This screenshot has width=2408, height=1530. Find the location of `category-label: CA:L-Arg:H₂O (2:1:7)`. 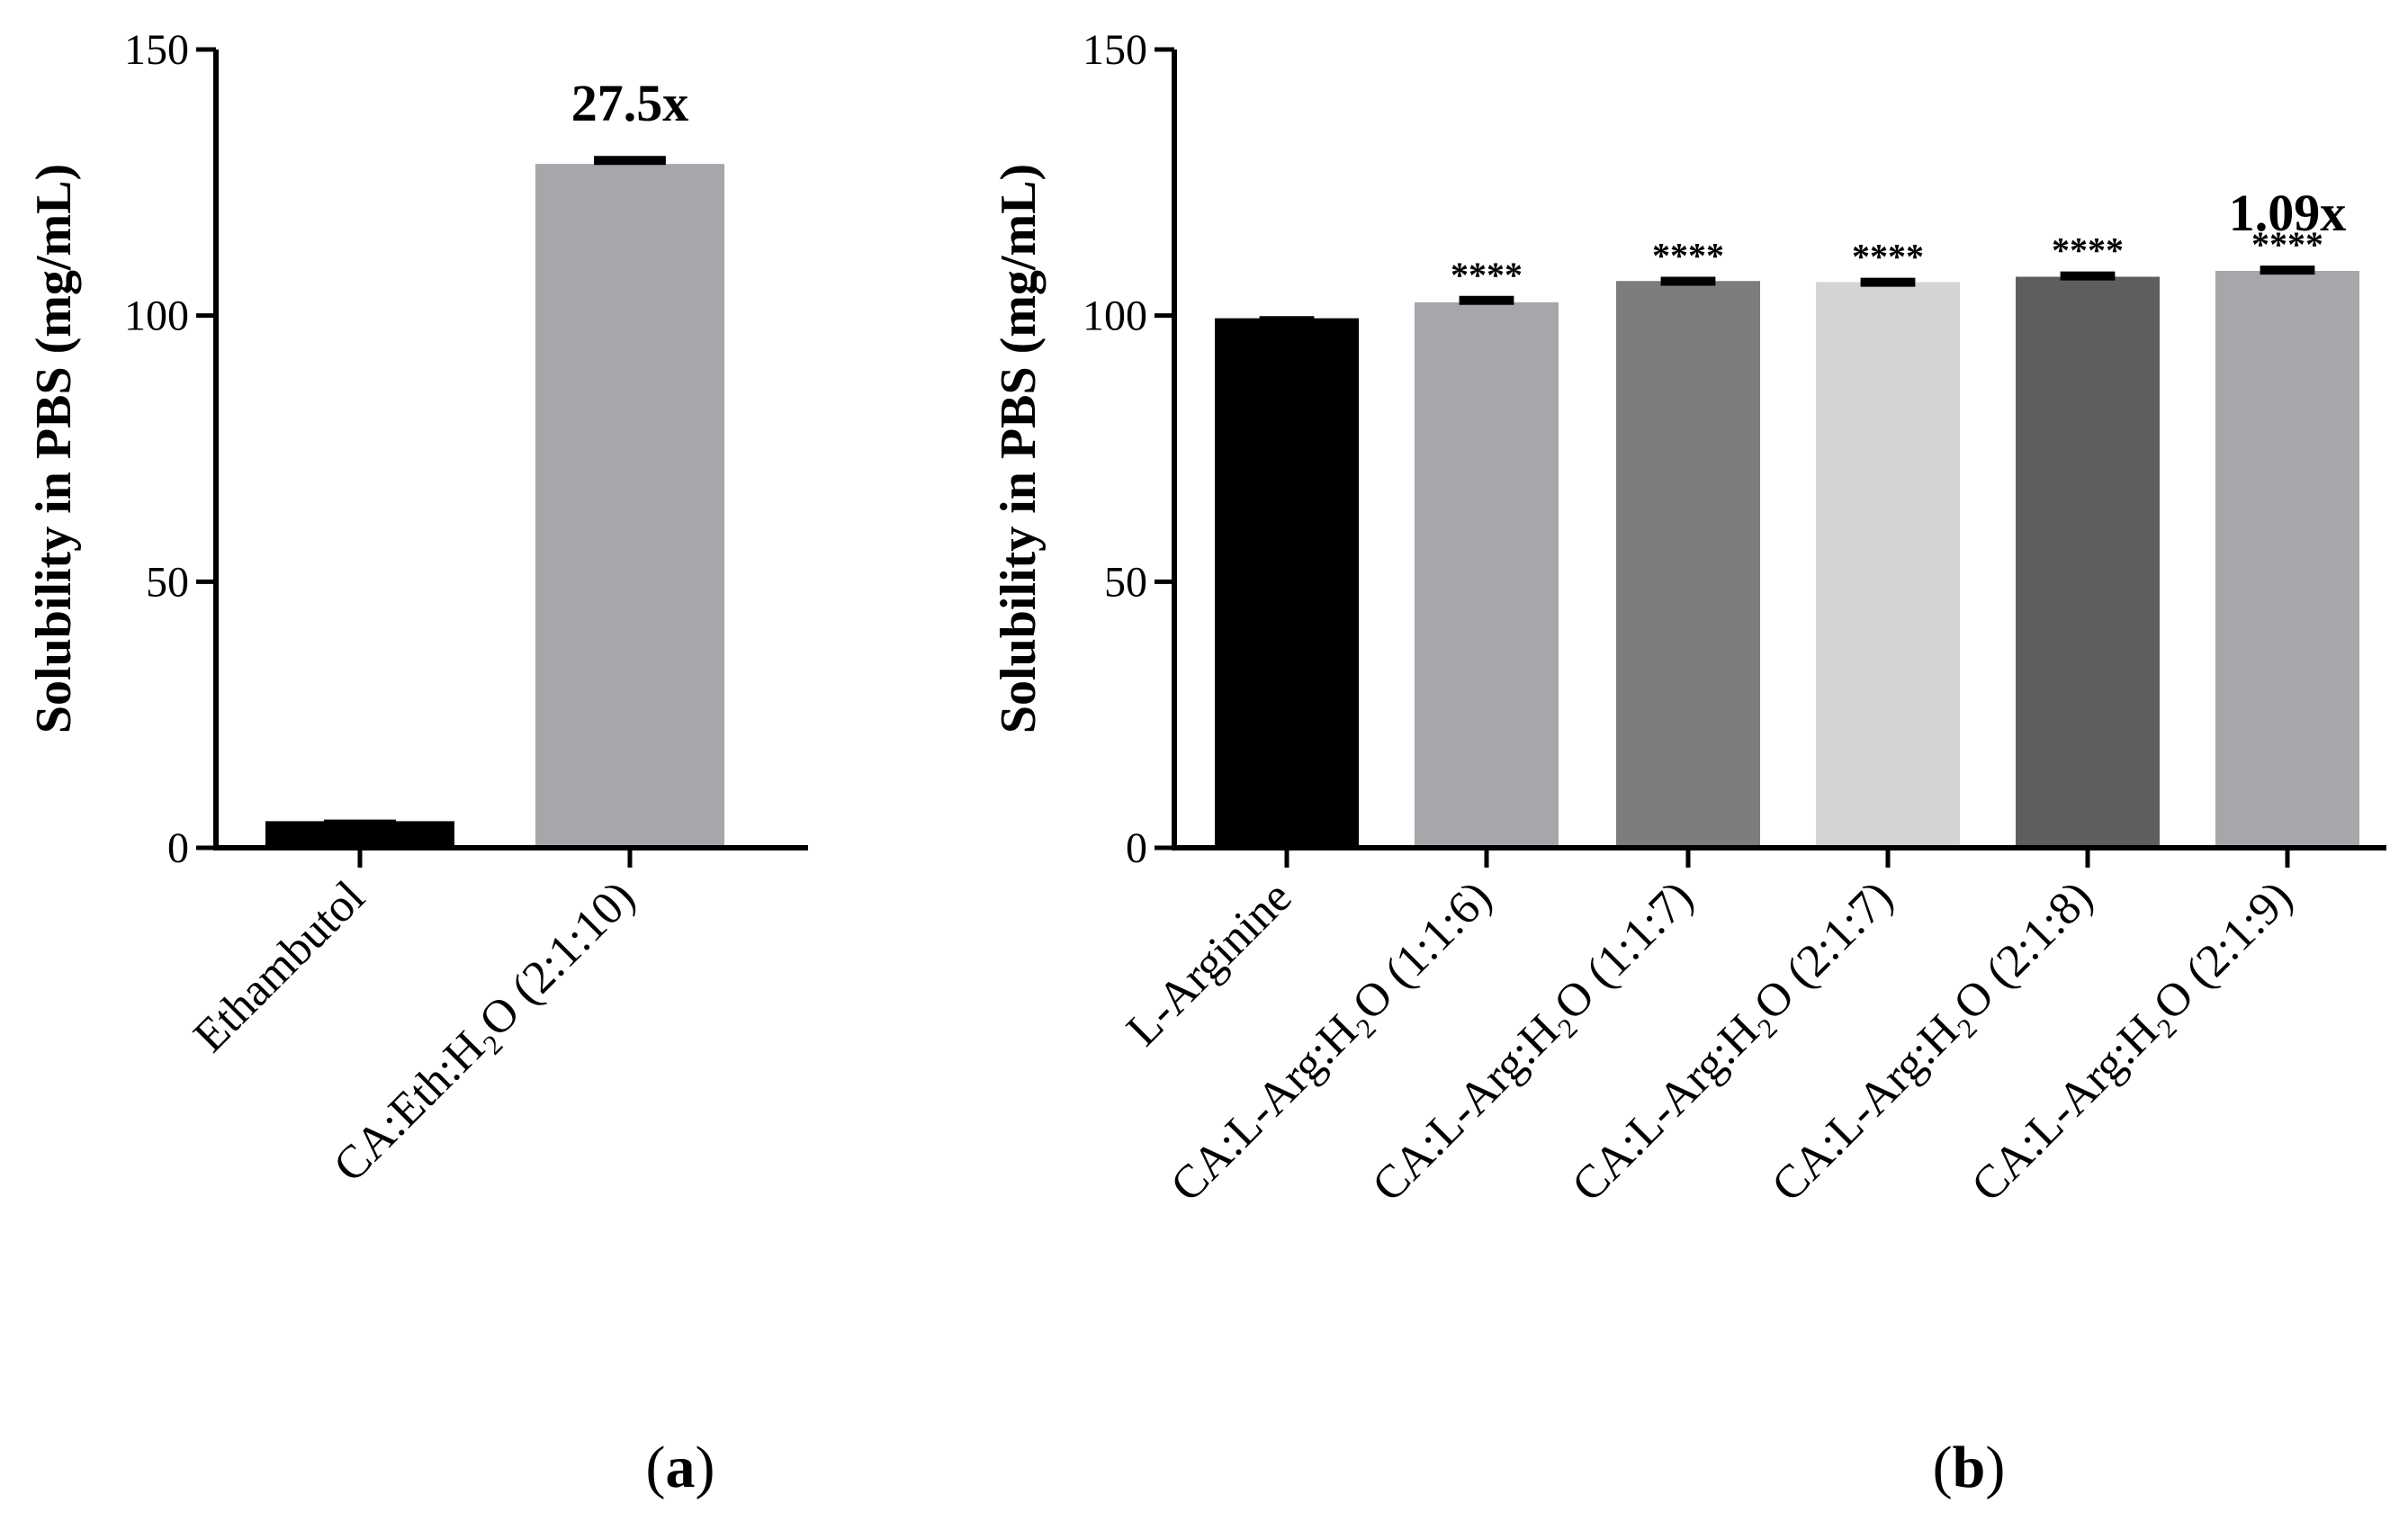

category-label: CA:L-Arg:H₂O (2:1:7) is located at coordinates (1732, 1041).